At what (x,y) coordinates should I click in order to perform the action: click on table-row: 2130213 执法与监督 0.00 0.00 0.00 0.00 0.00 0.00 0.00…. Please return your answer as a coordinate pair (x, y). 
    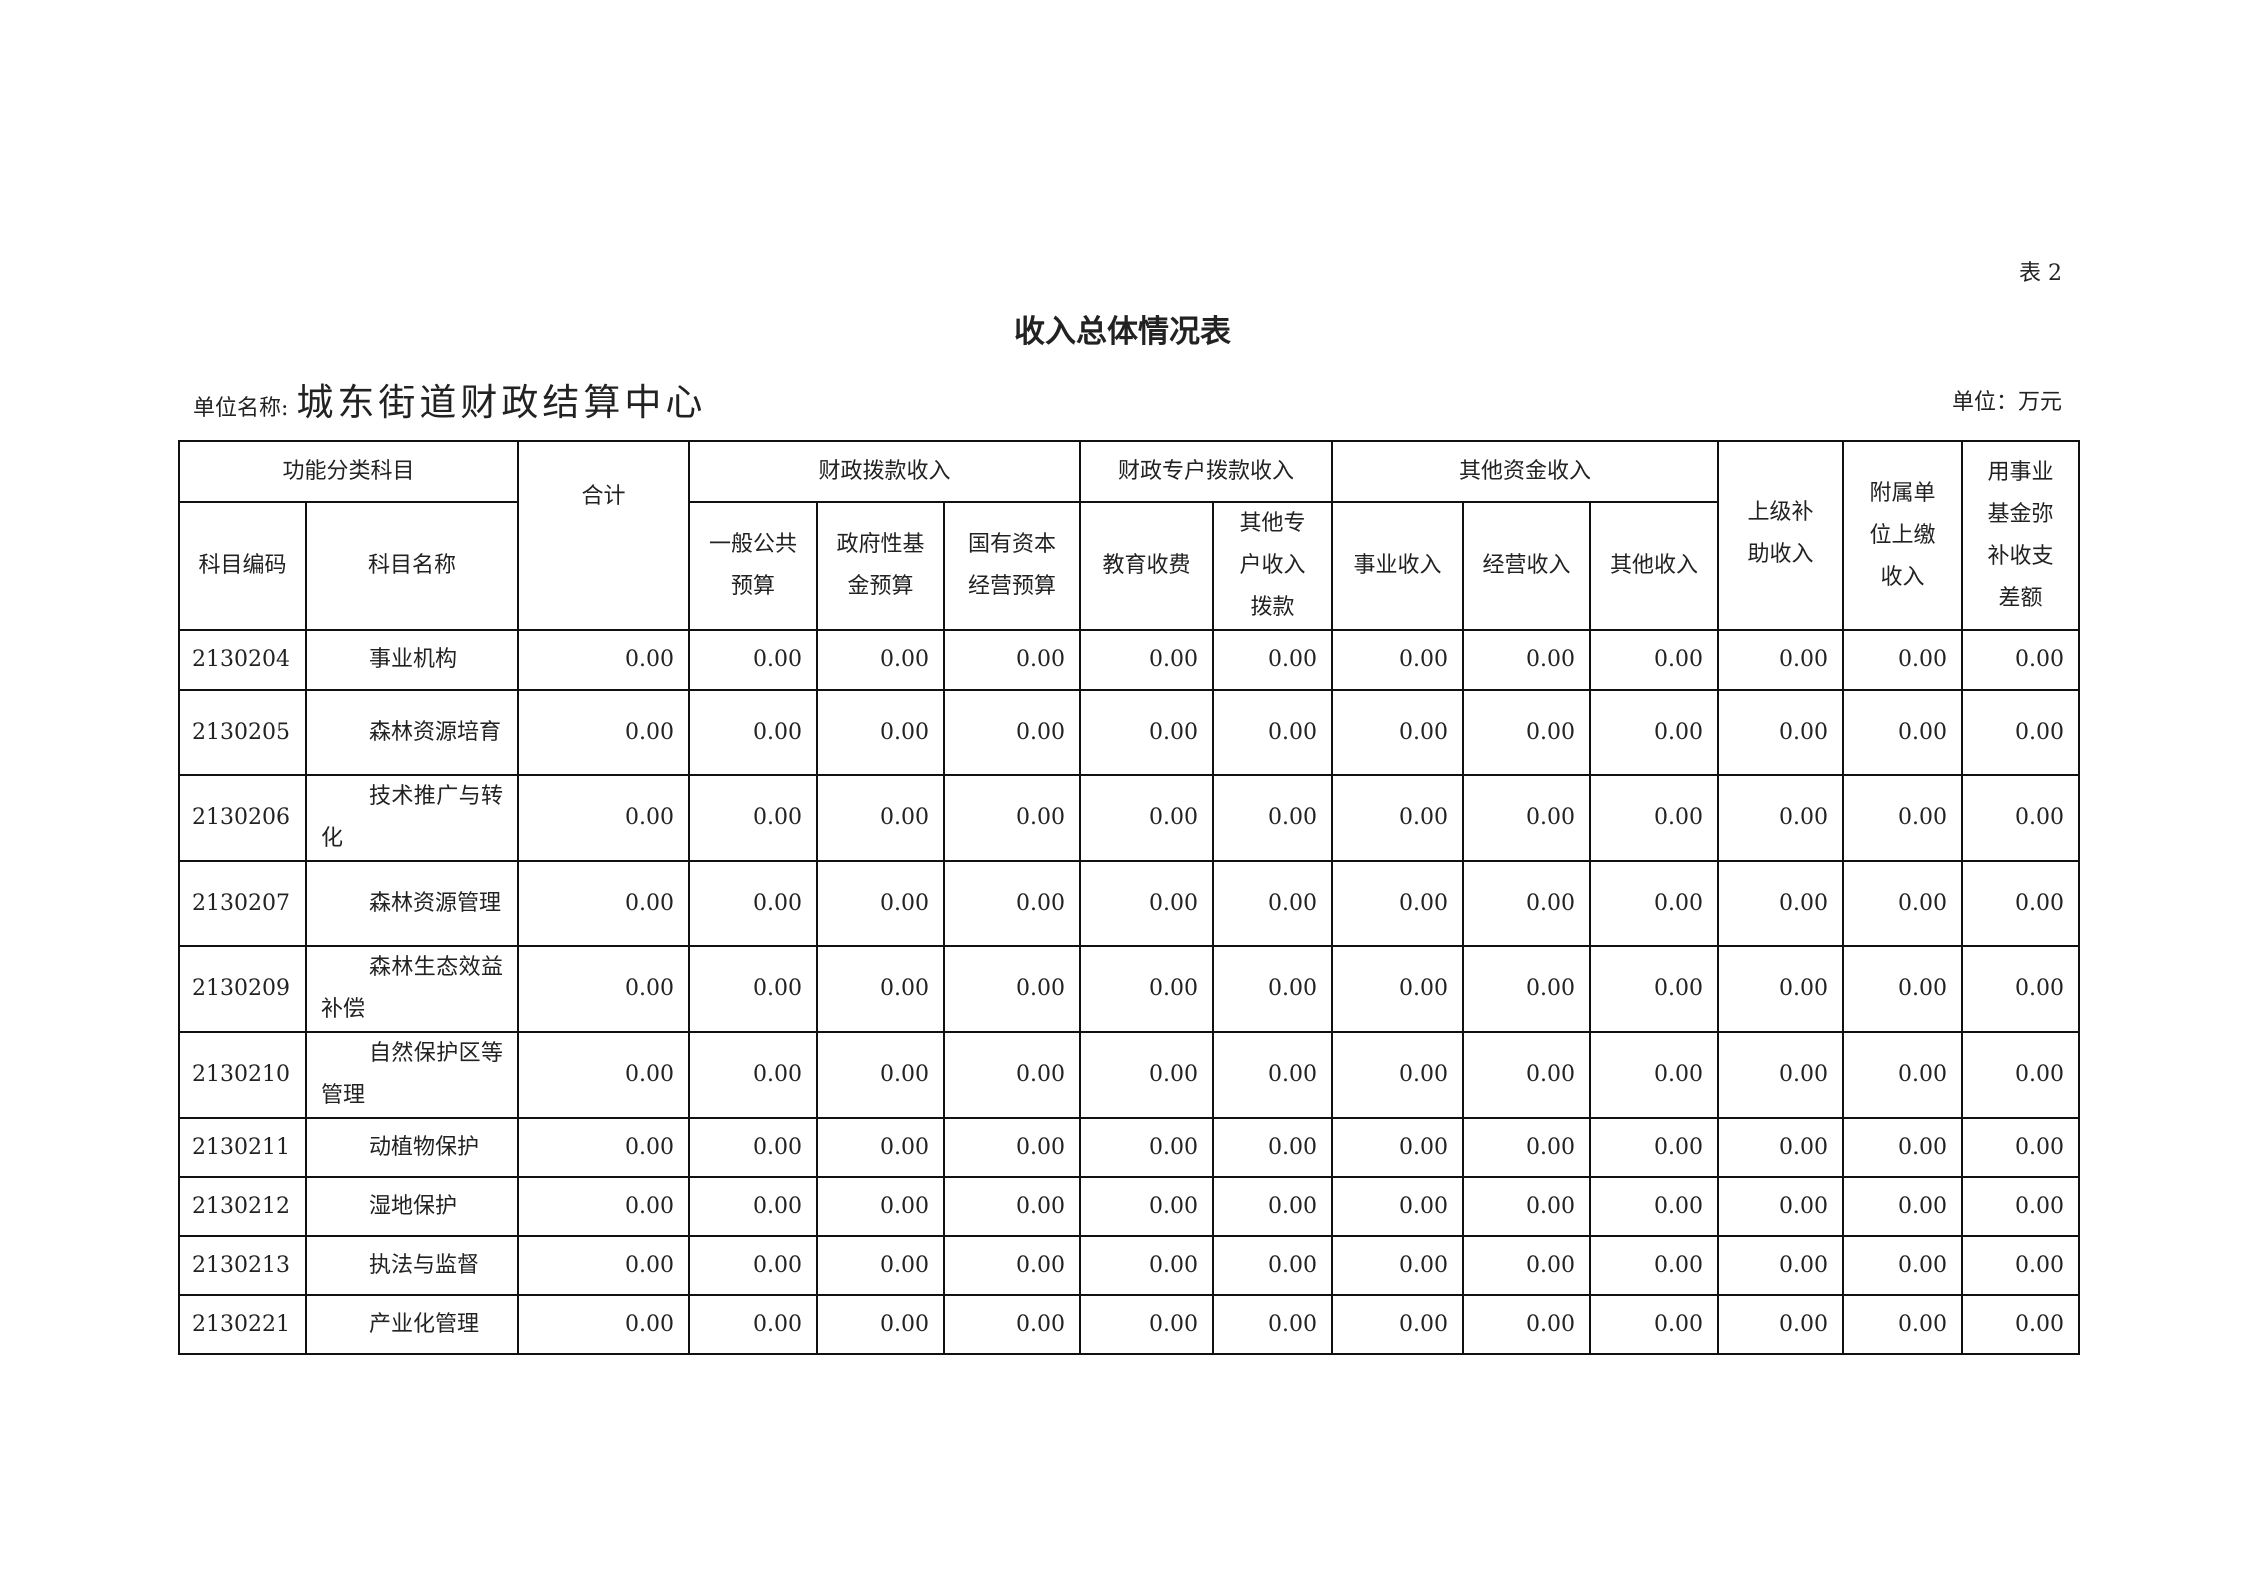
    Looking at the image, I should click on (1129, 1265).